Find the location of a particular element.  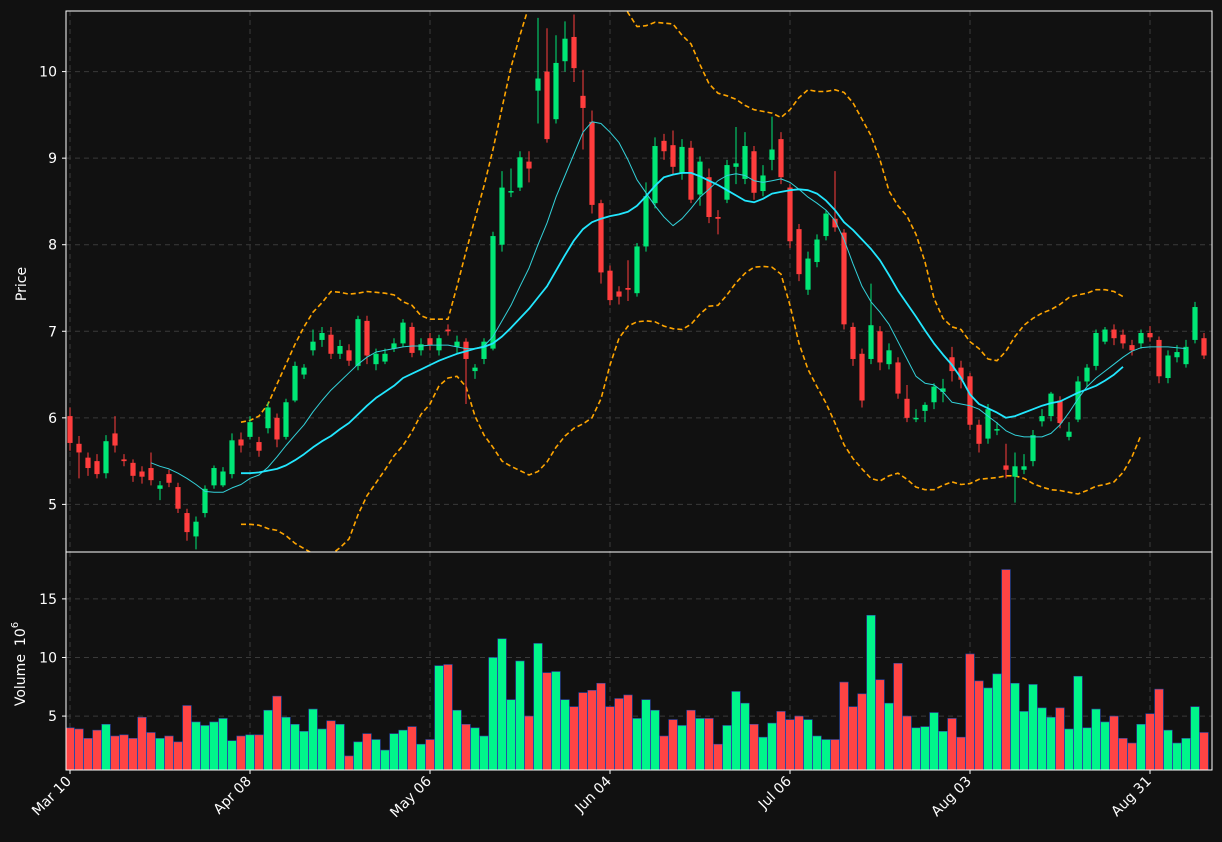

price-tick-label: 8 is located at coordinates (52, 246).